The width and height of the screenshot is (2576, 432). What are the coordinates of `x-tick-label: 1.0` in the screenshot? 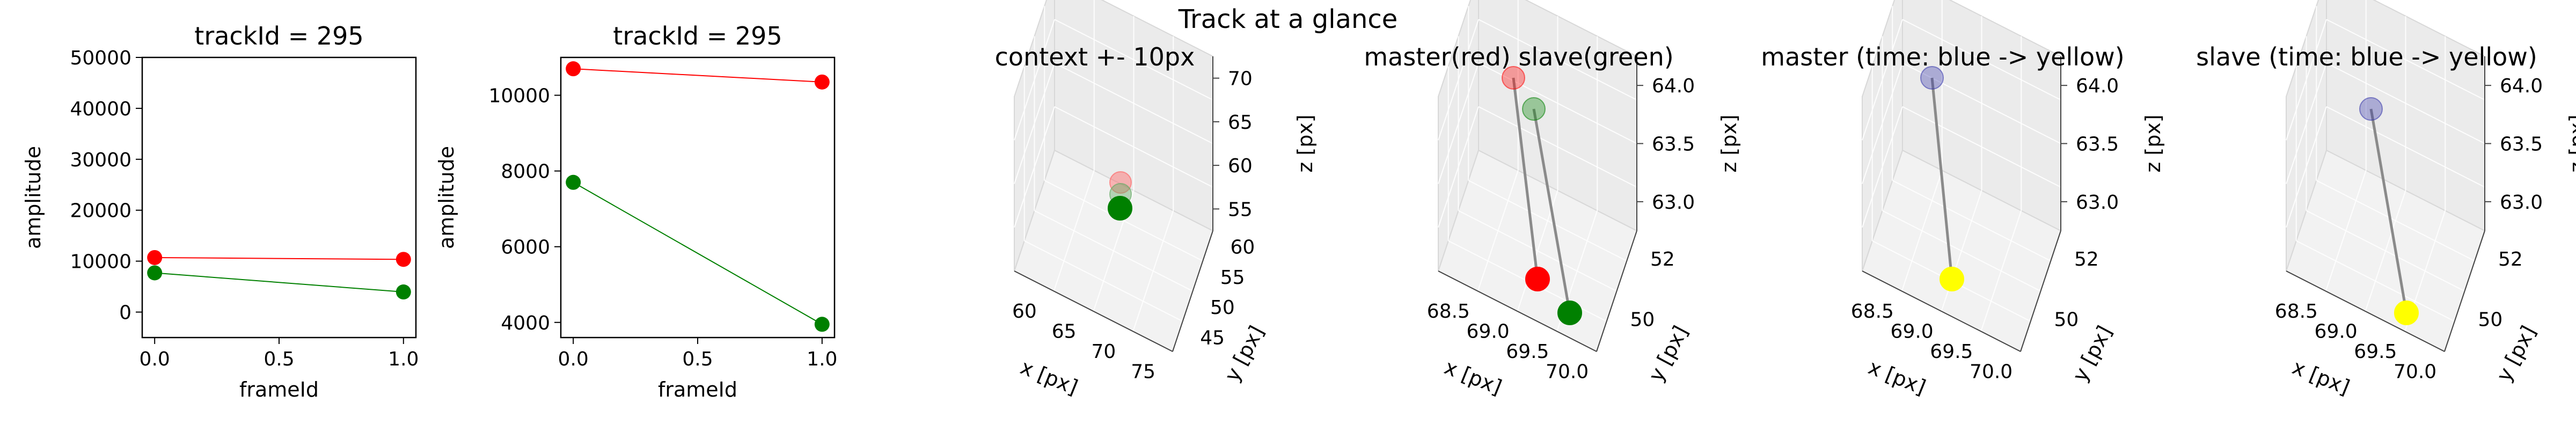 It's located at (822, 359).